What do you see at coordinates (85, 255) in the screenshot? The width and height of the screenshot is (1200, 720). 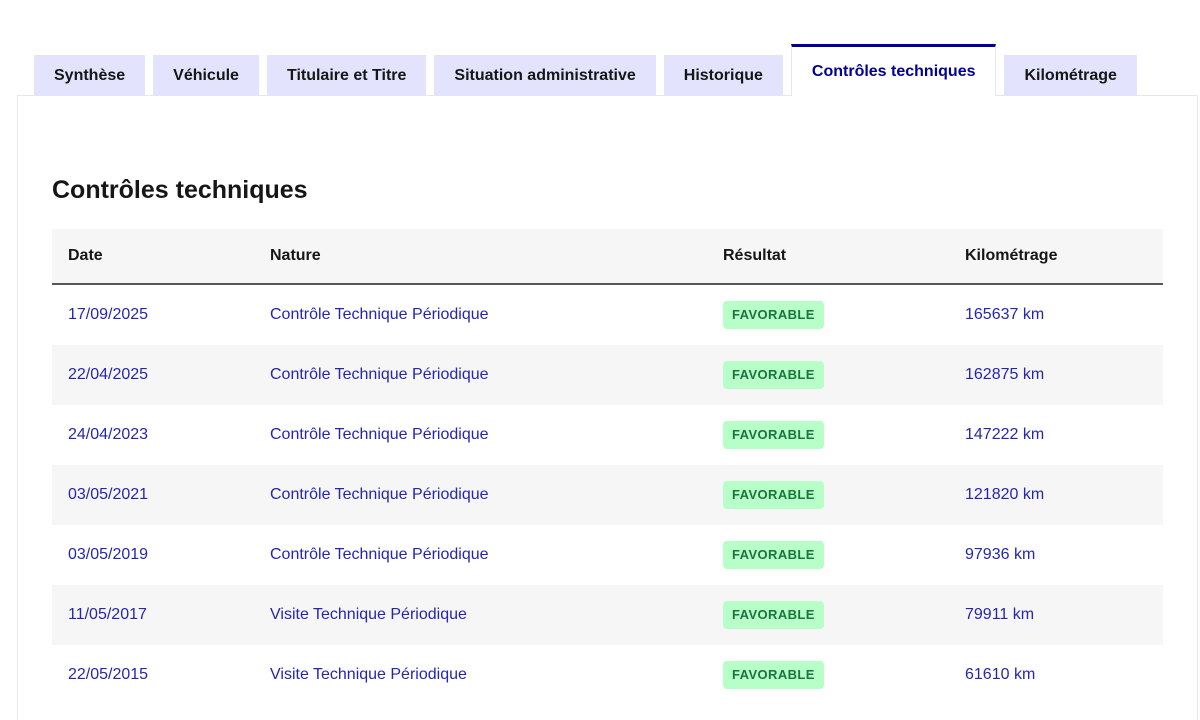 I see `column-header-date: Date` at bounding box center [85, 255].